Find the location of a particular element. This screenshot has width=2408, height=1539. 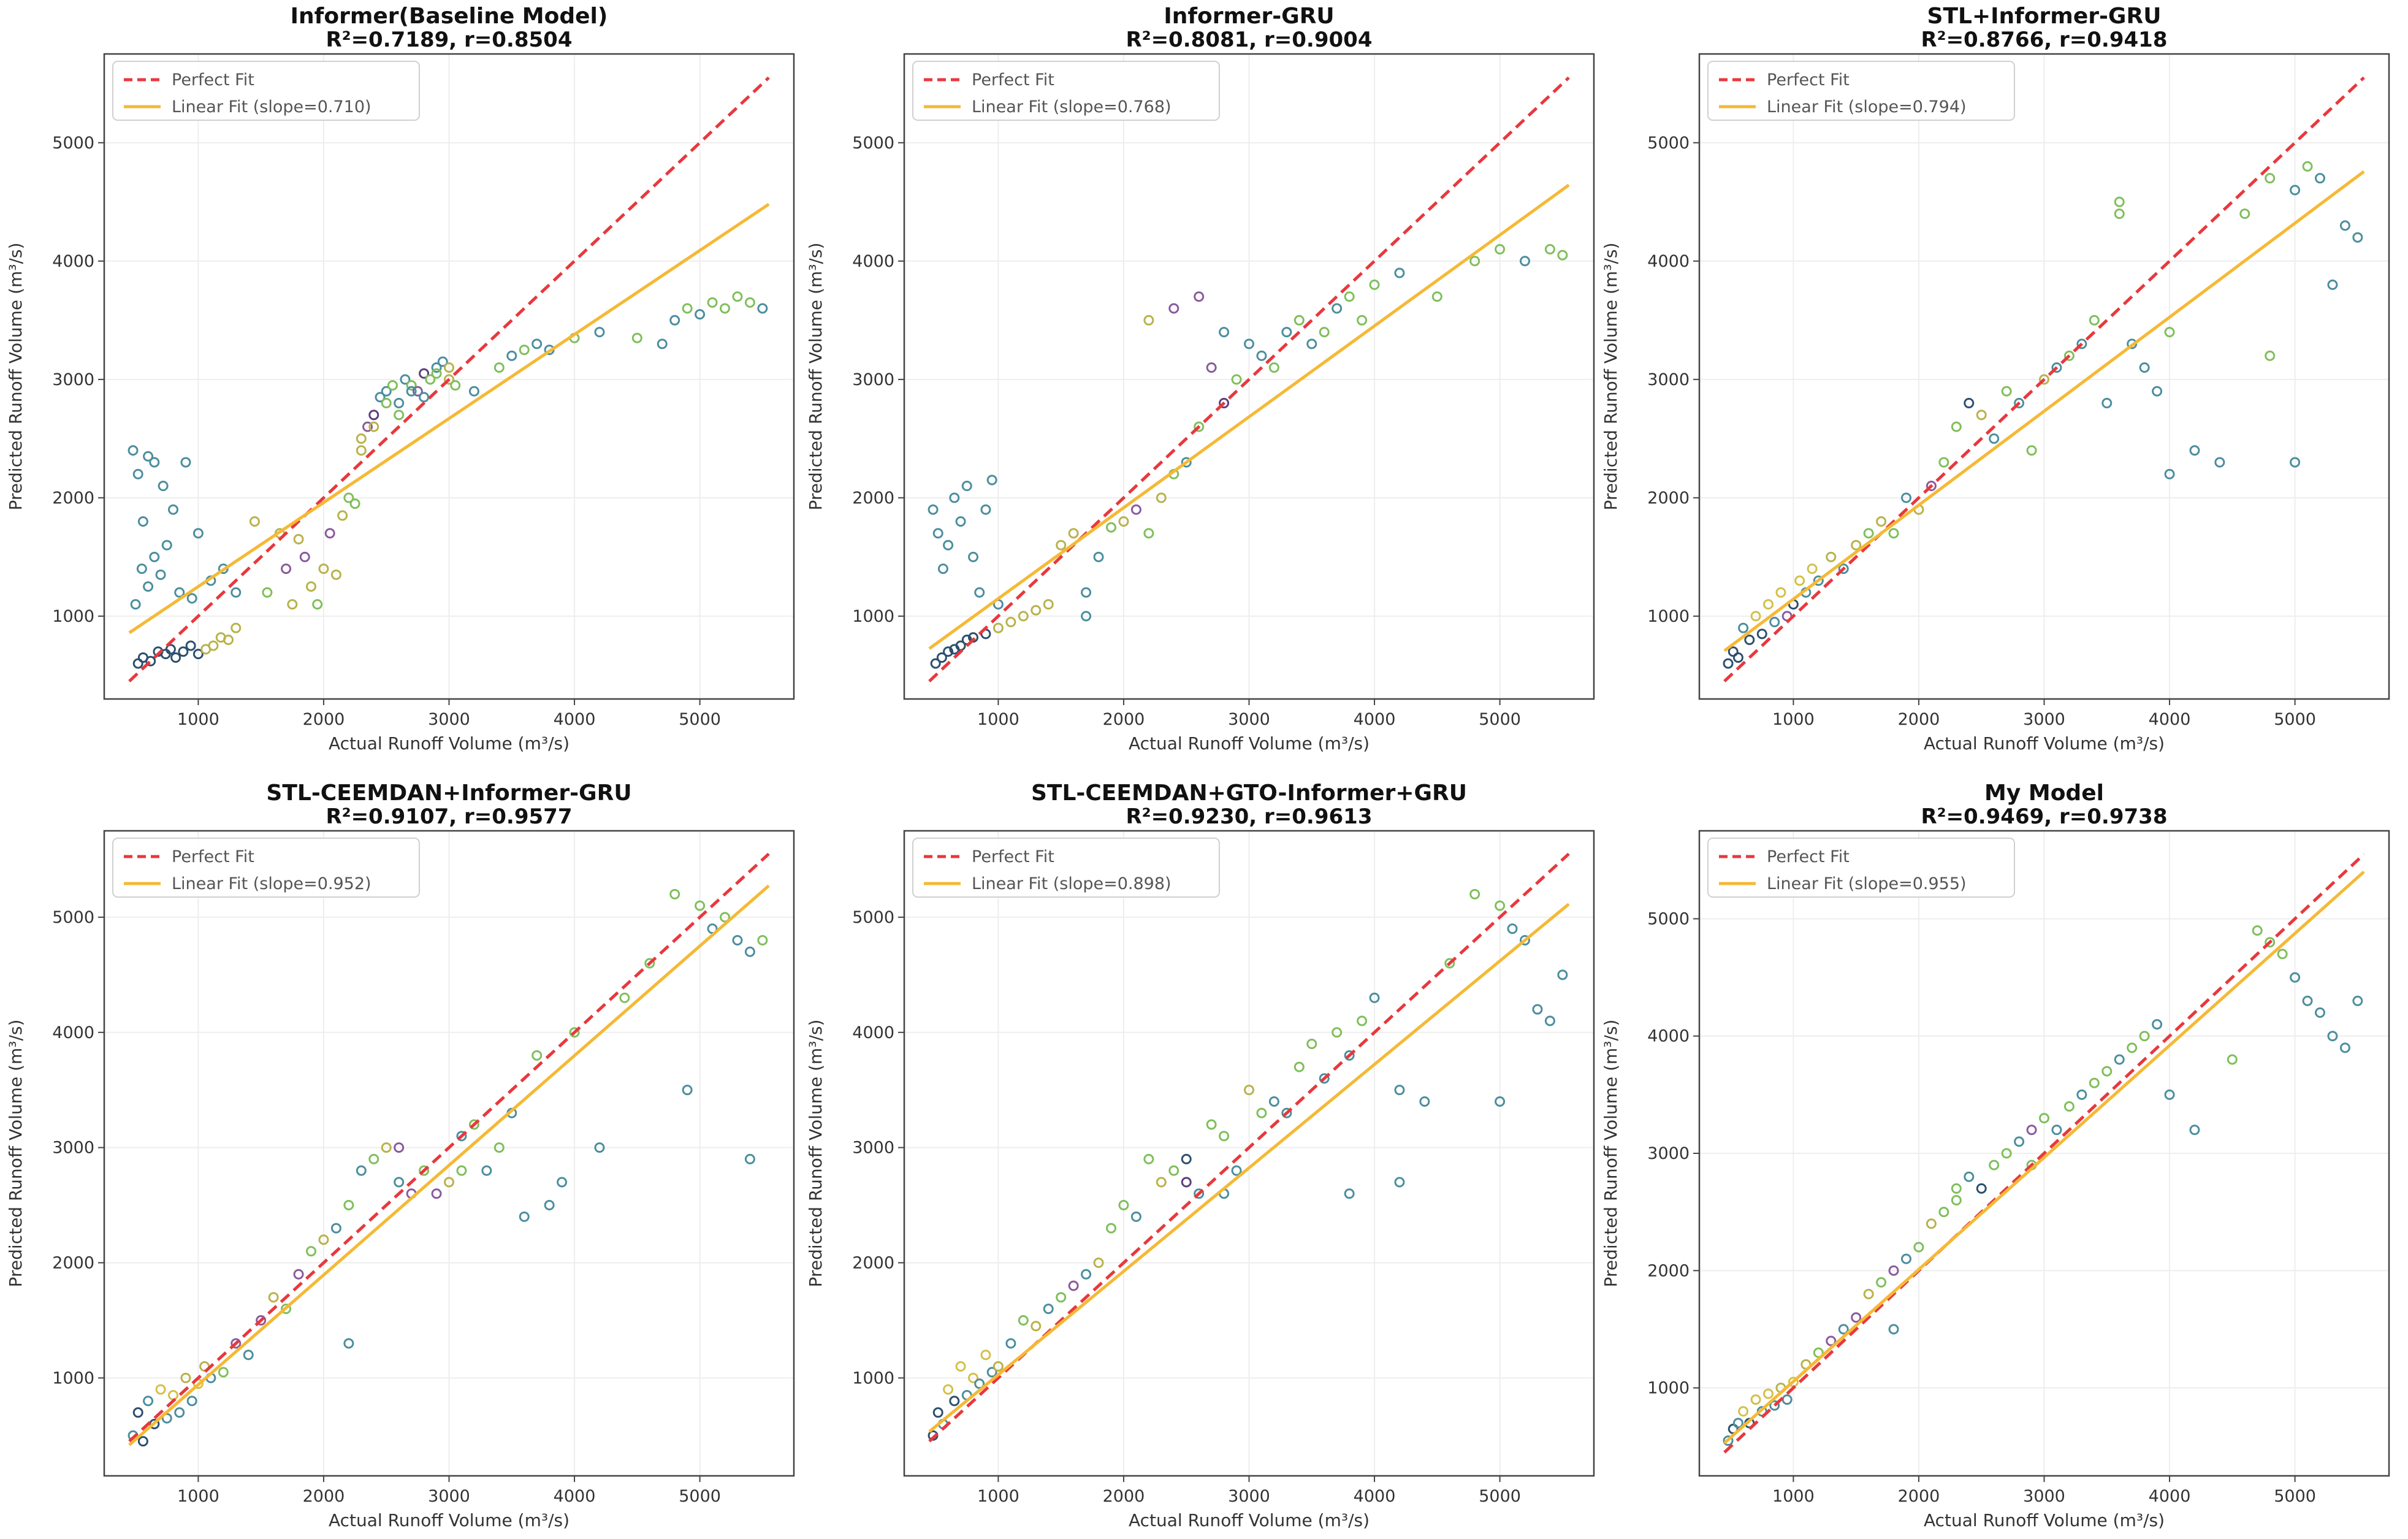

y-tick-label: 5000 is located at coordinates (873, 918).